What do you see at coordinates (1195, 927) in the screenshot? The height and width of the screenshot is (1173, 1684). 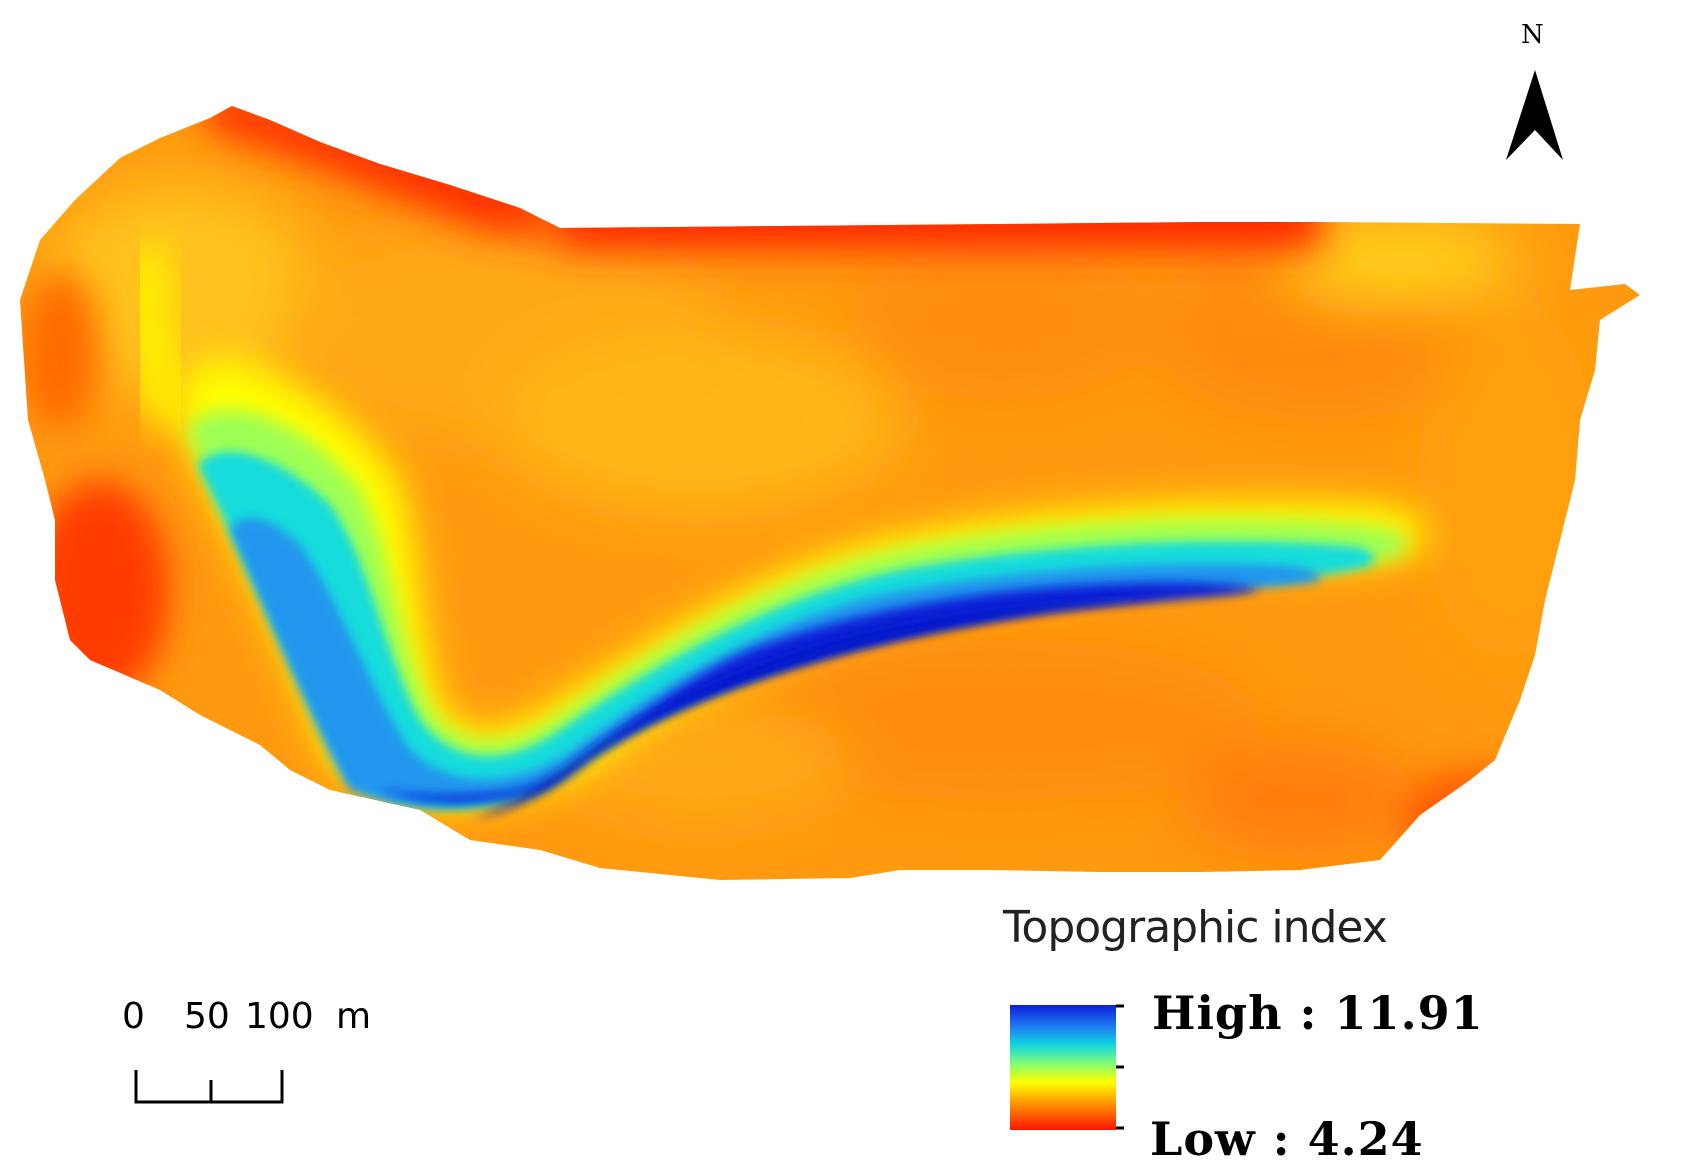 I see `legend-title: Topographic index` at bounding box center [1195, 927].